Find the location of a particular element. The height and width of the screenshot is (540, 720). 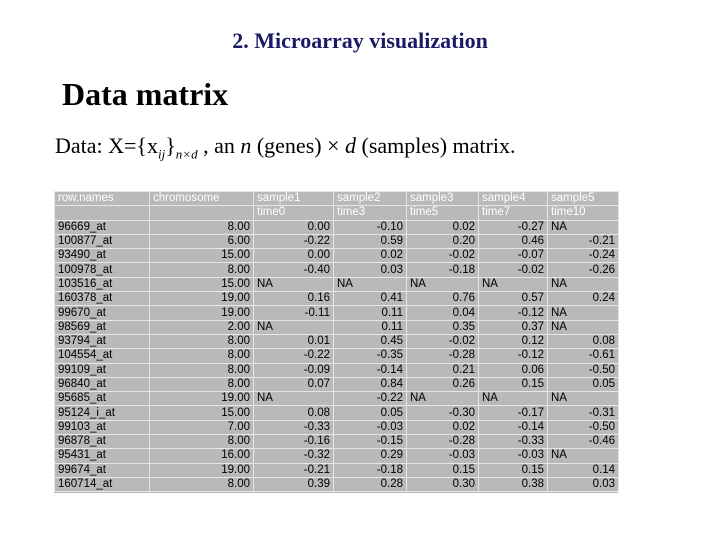

table-cell: 6.00 is located at coordinates (201, 241).